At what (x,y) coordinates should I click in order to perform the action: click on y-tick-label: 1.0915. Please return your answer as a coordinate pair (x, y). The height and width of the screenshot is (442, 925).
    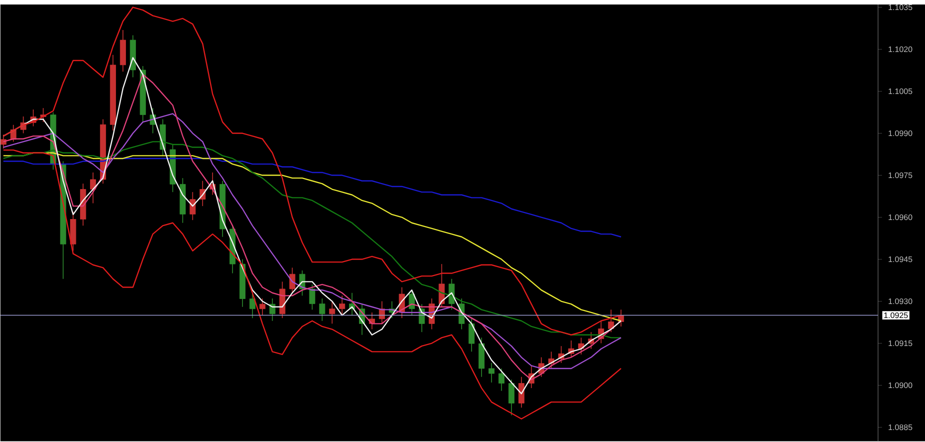
    Looking at the image, I should click on (900, 343).